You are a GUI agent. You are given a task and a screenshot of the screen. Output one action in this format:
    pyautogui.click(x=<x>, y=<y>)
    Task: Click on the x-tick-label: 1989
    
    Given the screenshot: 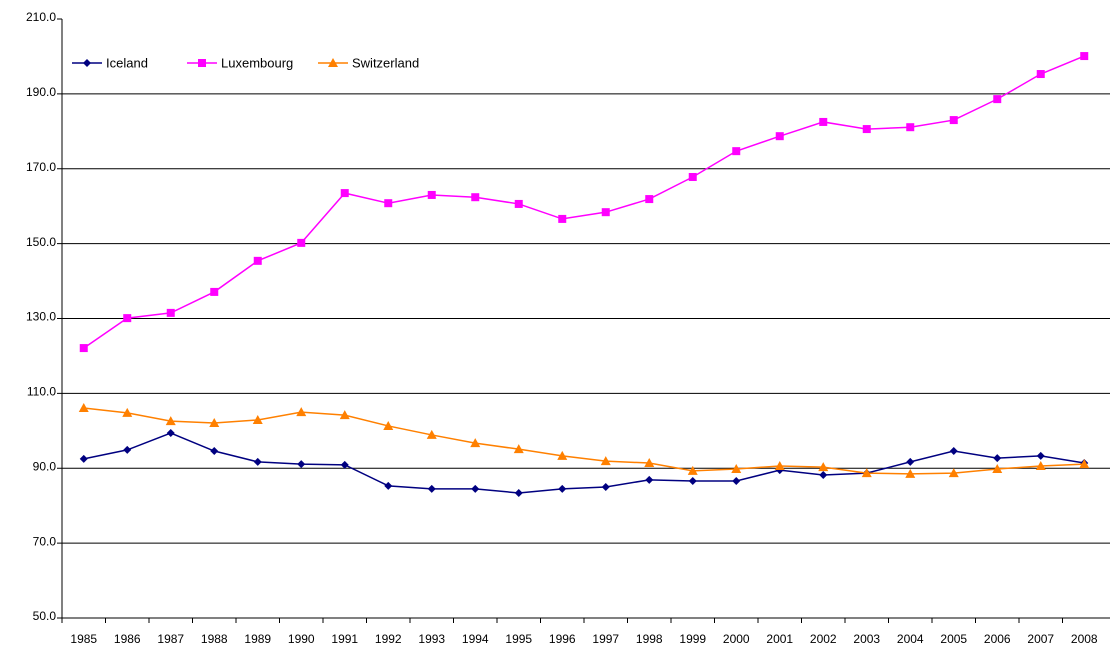 What is the action you would take?
    pyautogui.click(x=257, y=639)
    